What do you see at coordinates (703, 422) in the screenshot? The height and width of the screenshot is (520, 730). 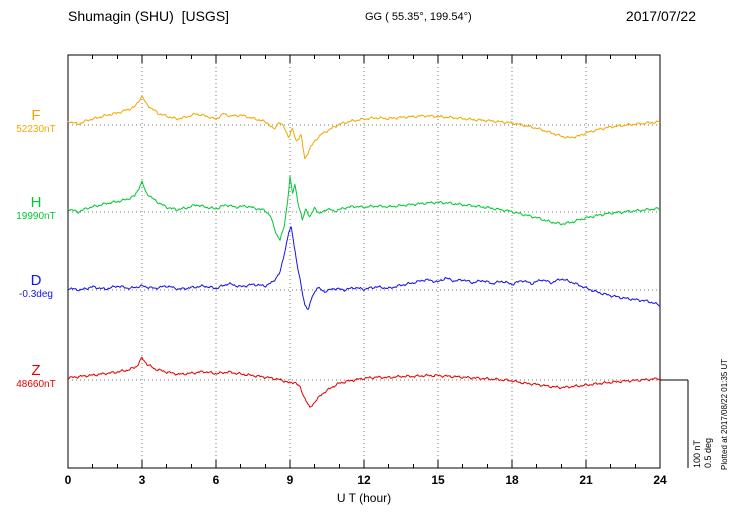 I see `scale-bar-labels: 100 nT 0.5 deg` at bounding box center [703, 422].